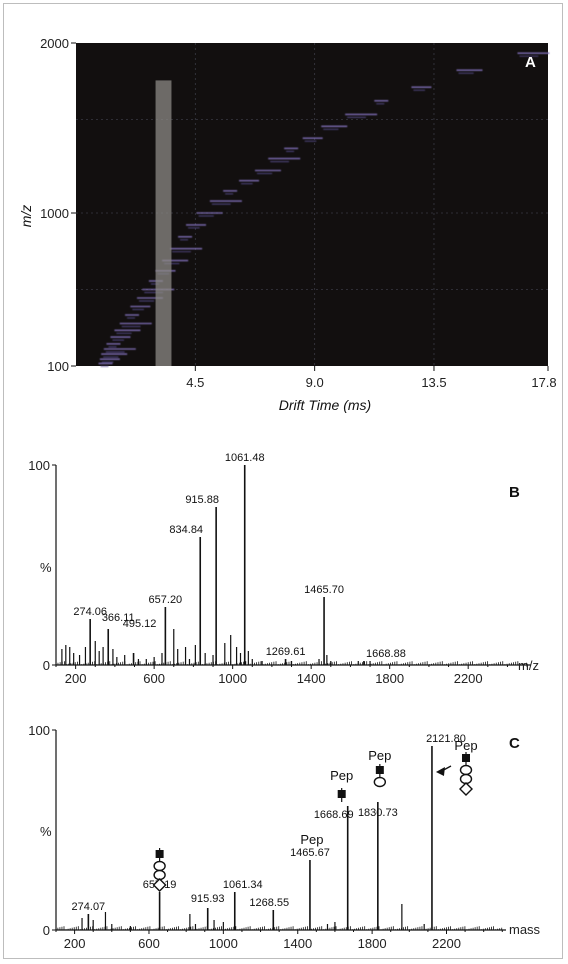 The width and height of the screenshot is (568, 964). What do you see at coordinates (514, 743) in the screenshot?
I see `c-panel-label: C` at bounding box center [514, 743].